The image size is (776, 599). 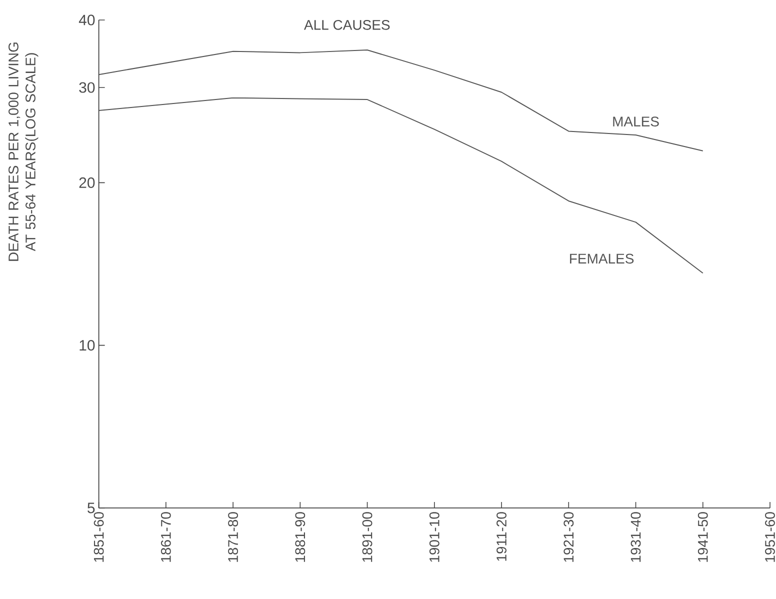 I want to click on x-tick-label: 1901-10, so click(x=434, y=537).